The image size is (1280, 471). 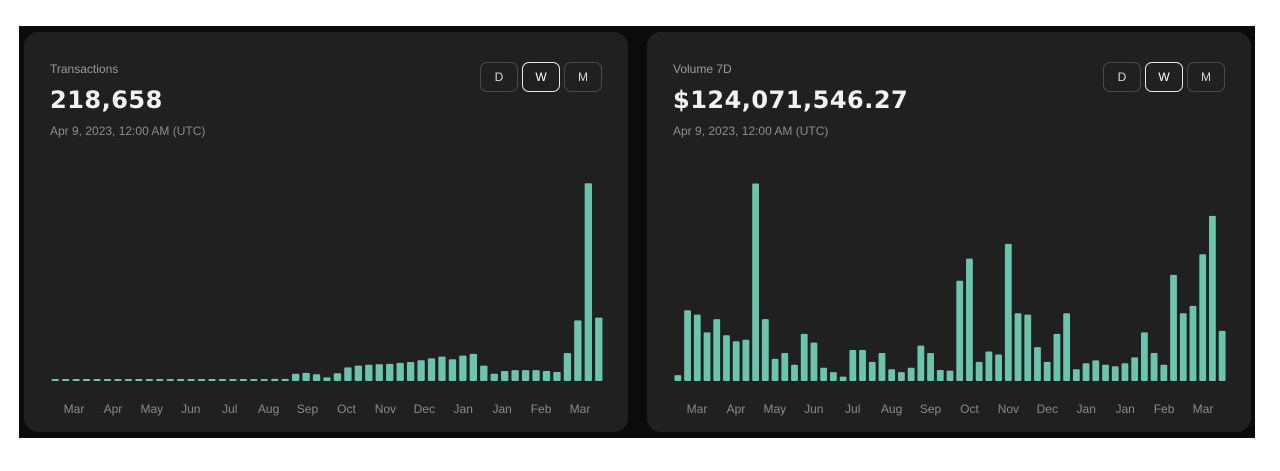 I want to click on card-label: Transactions, so click(x=84, y=69).